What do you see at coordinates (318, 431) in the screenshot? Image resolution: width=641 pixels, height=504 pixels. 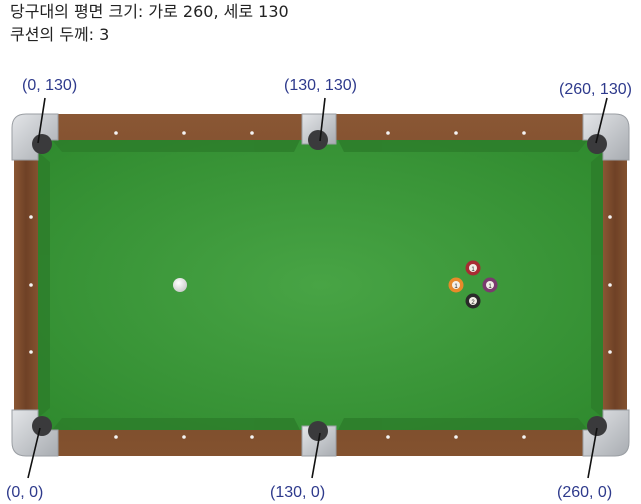 I see `pocket-bottom-middle` at bounding box center [318, 431].